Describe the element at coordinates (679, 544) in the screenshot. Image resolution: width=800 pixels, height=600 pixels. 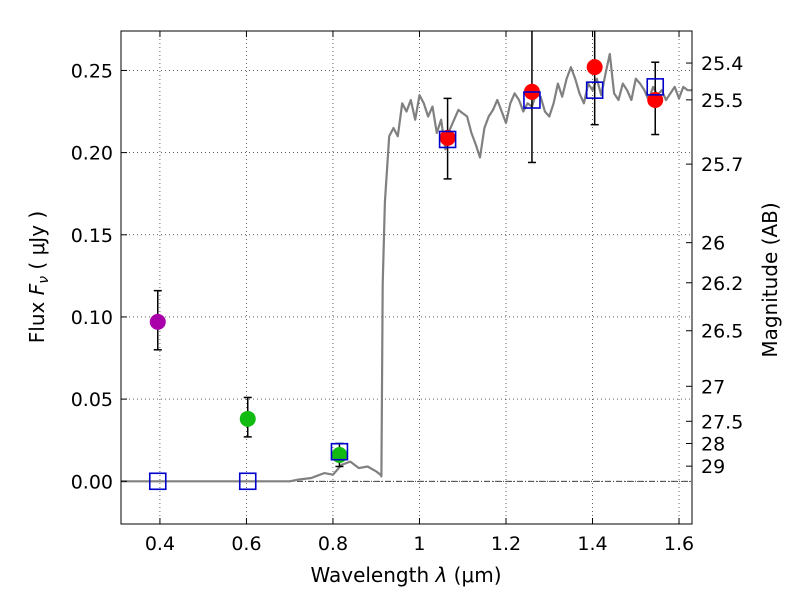
I see `x-tick-label: 1.6` at that location.